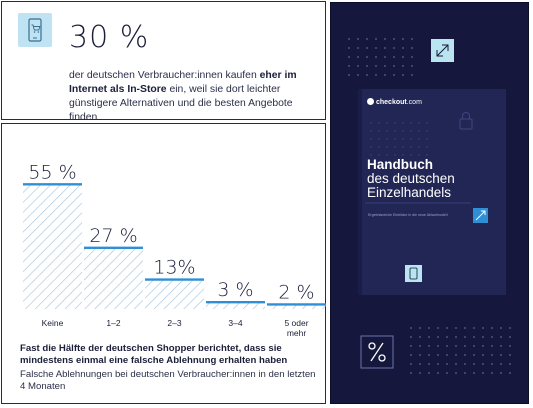 The image size is (533, 408). What do you see at coordinates (235, 290) in the screenshot?
I see `data-label-3: 3 %` at bounding box center [235, 290].